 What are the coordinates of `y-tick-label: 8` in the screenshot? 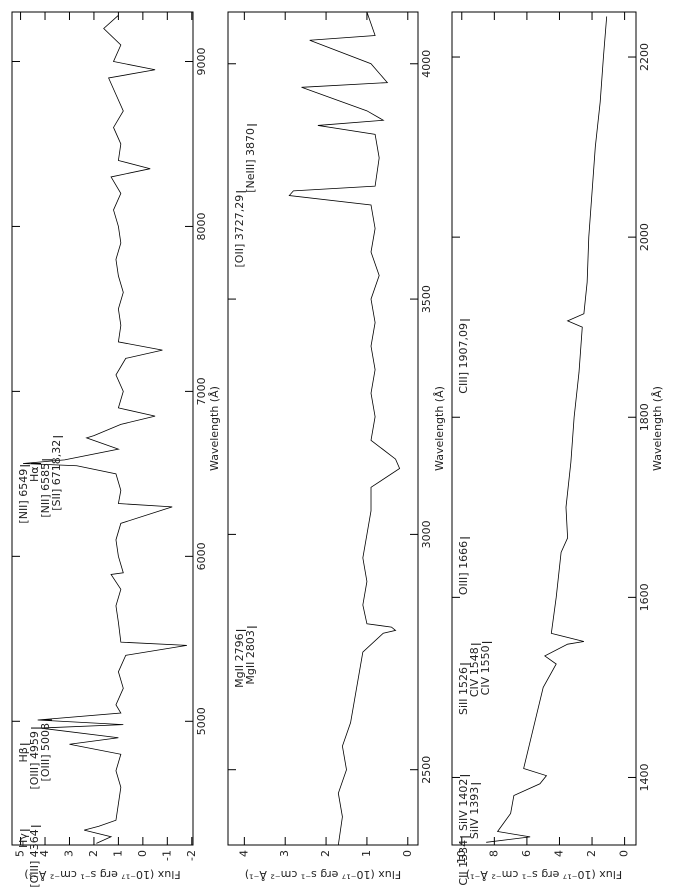 It's located at (493, 853).